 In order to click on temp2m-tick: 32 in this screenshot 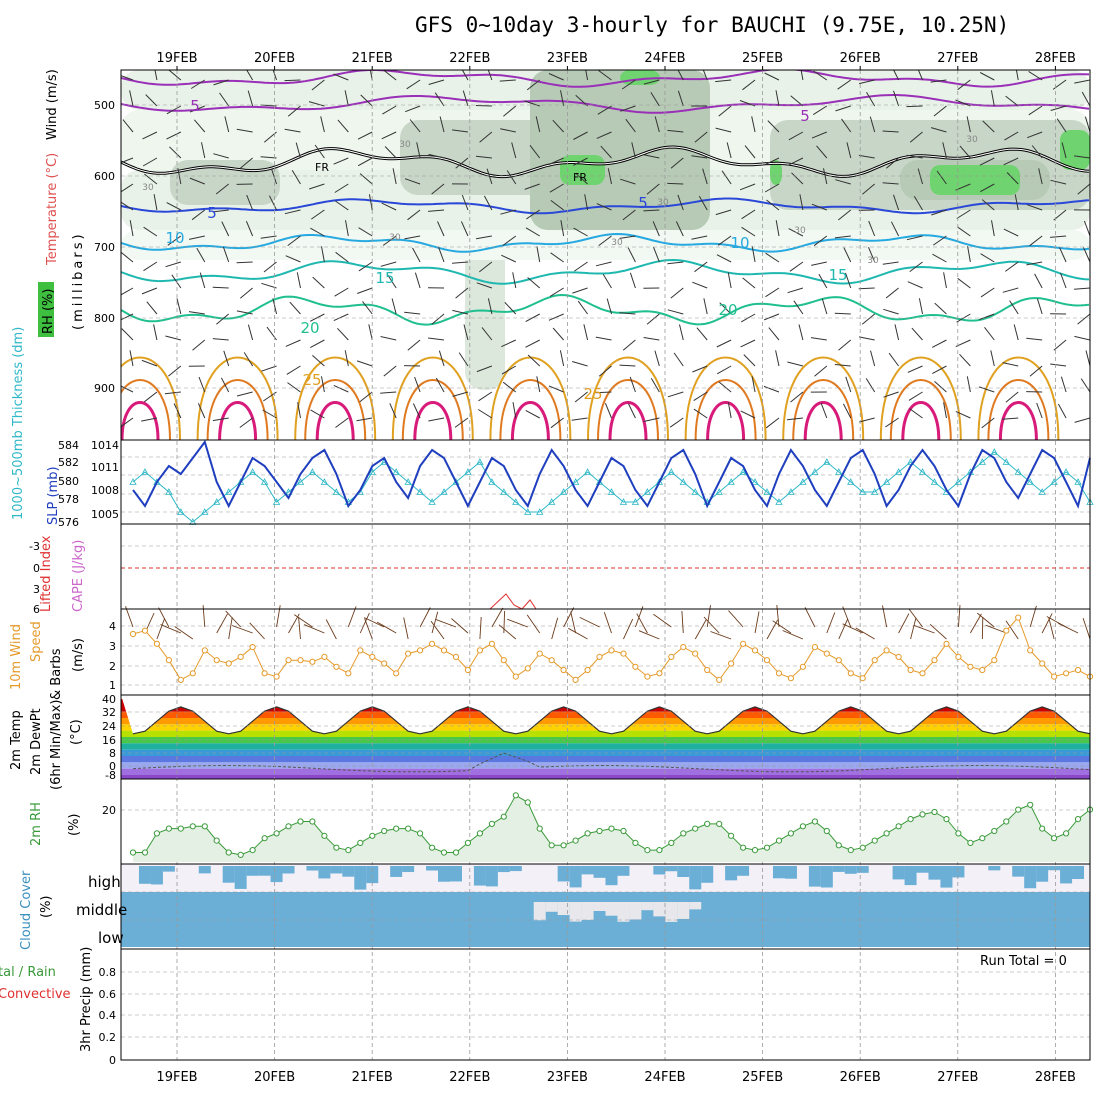, I will do `click(109, 712)`.